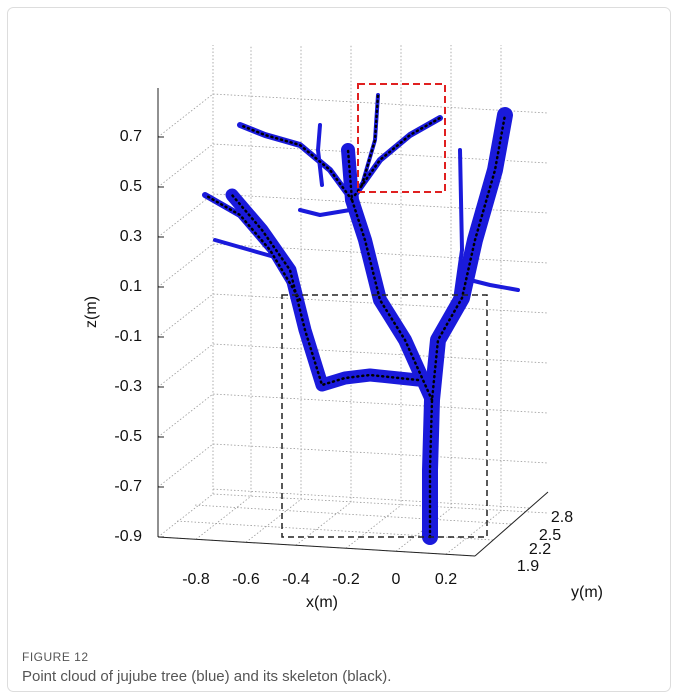 The width and height of the screenshot is (678, 699). Describe the element at coordinates (131, 186) in the screenshot. I see `z-tick-label: 0.5` at that location.